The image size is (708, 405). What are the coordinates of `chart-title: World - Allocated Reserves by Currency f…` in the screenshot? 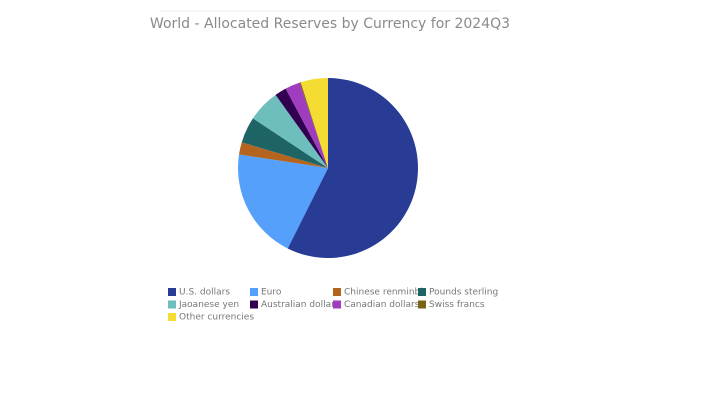 It's located at (330, 24).